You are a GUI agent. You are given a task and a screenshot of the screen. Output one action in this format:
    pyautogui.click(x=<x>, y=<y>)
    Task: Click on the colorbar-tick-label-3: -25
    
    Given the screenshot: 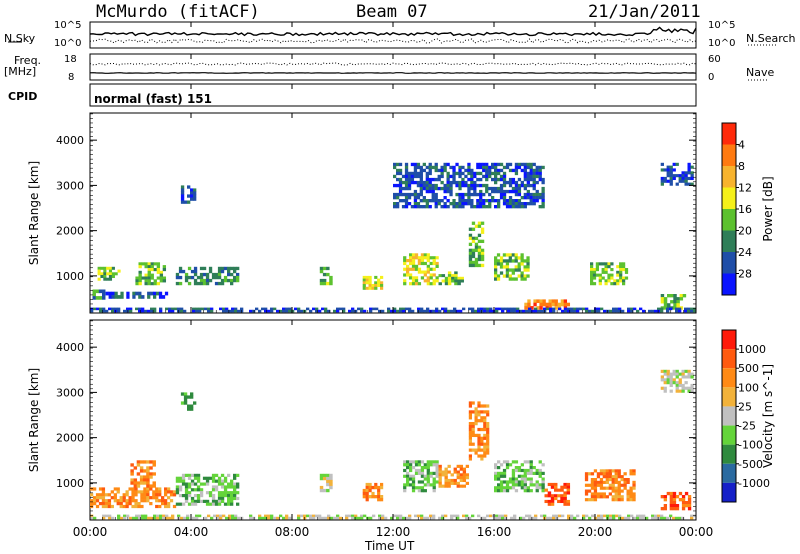 What is the action you would take?
    pyautogui.click(x=747, y=426)
    